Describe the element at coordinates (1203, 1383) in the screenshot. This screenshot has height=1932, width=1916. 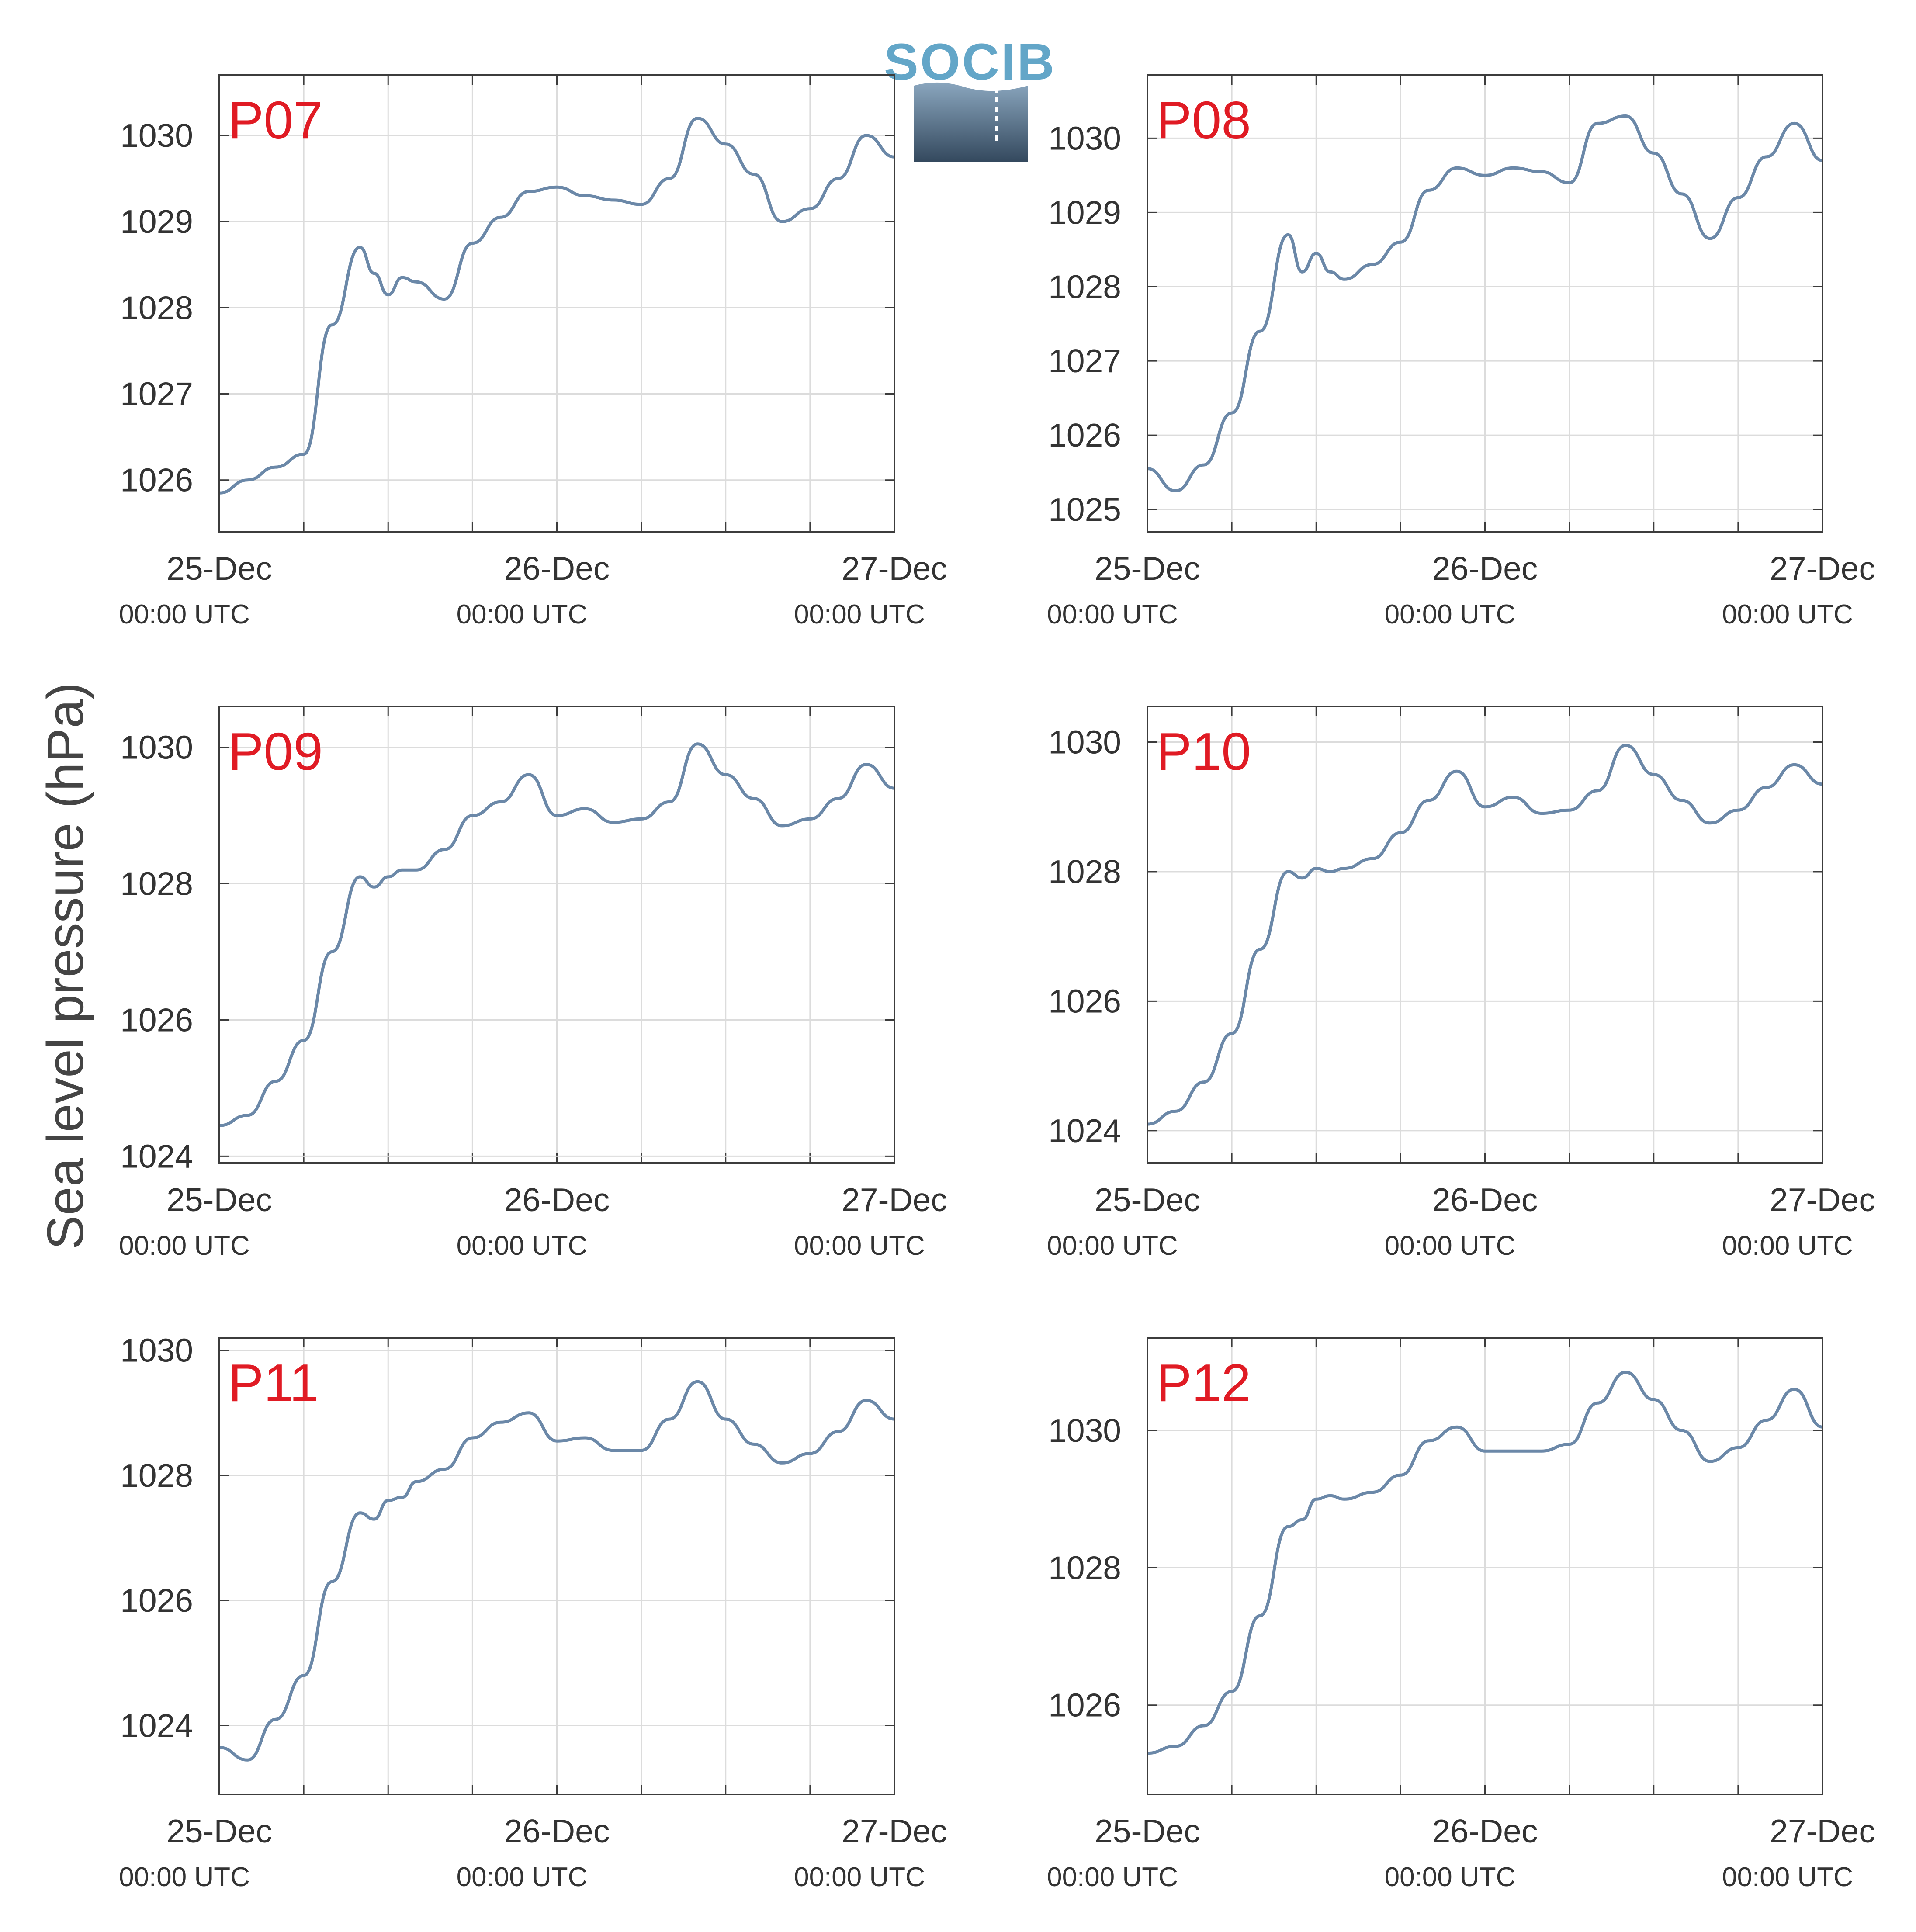
I see `panel-label: P12` at that location.